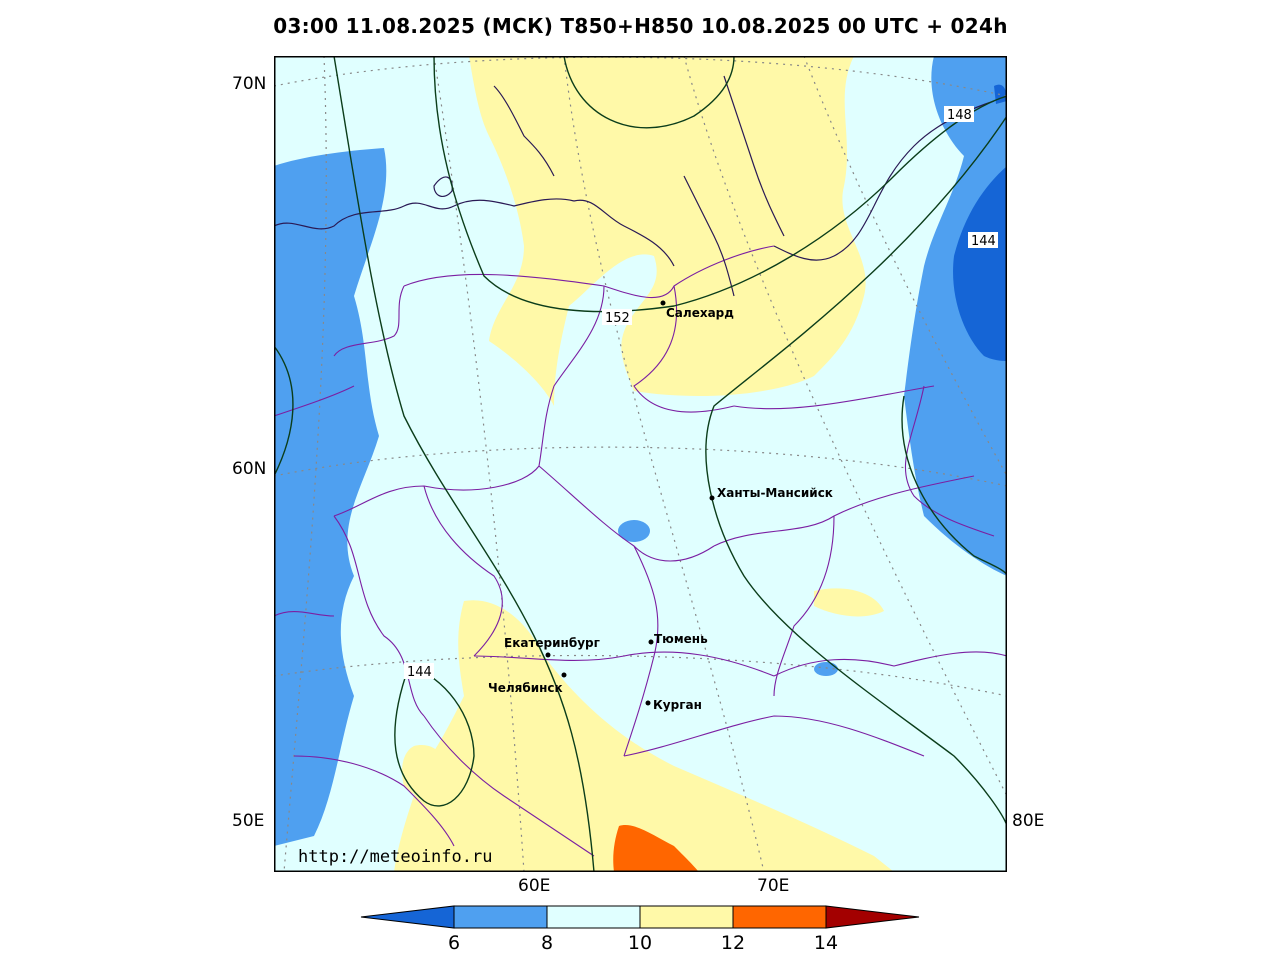 Image resolution: width=1281 pixels, height=963 pixels. Describe the element at coordinates (534, 886) in the screenshot. I see `lon-label-60e: 60E` at that location.